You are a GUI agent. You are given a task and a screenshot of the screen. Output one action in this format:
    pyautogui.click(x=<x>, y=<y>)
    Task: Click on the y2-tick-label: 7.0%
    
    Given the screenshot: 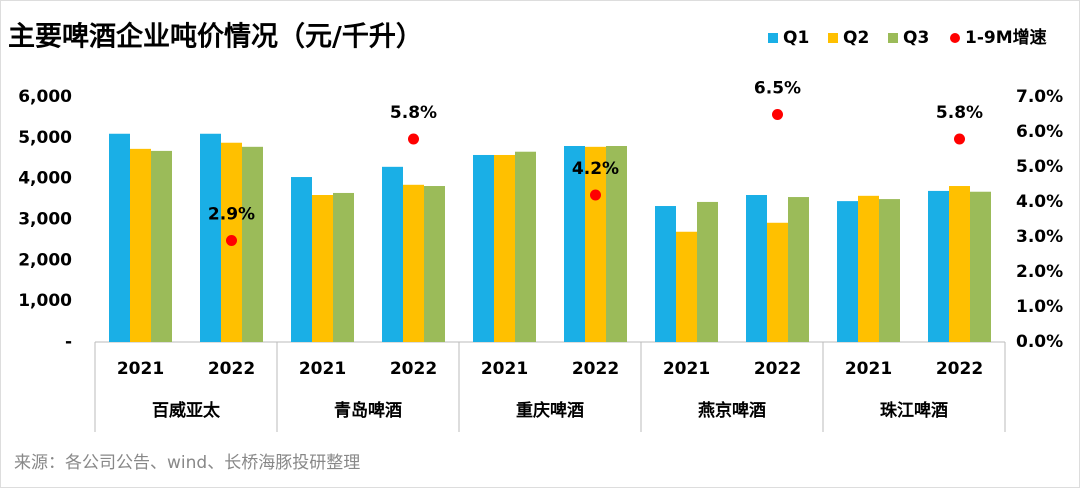 What is the action you would take?
    pyautogui.click(x=1039, y=97)
    